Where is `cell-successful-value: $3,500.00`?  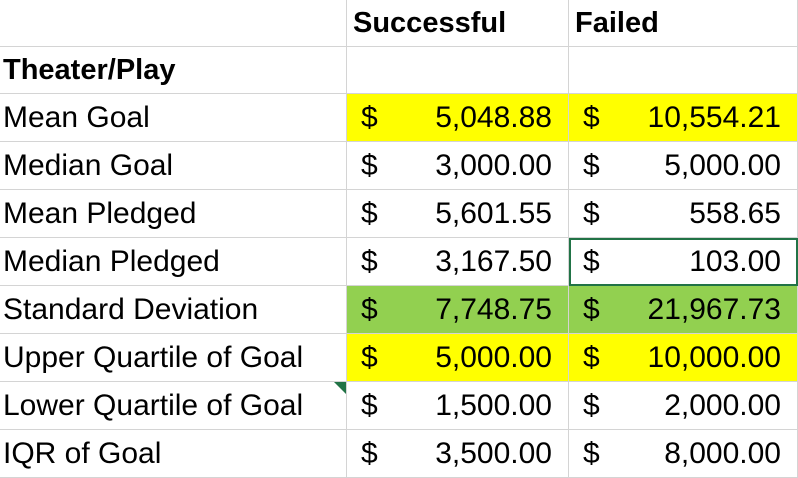
cell-successful-value: $3,500.00 is located at coordinates (458, 454).